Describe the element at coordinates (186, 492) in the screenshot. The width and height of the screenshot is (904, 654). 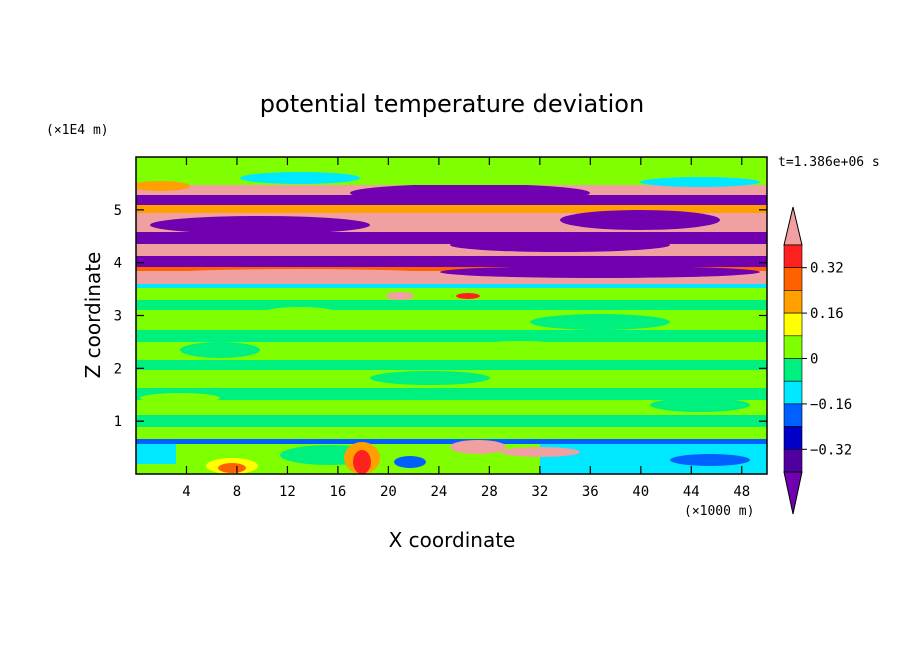
I see `x-tick-label: 4` at that location.